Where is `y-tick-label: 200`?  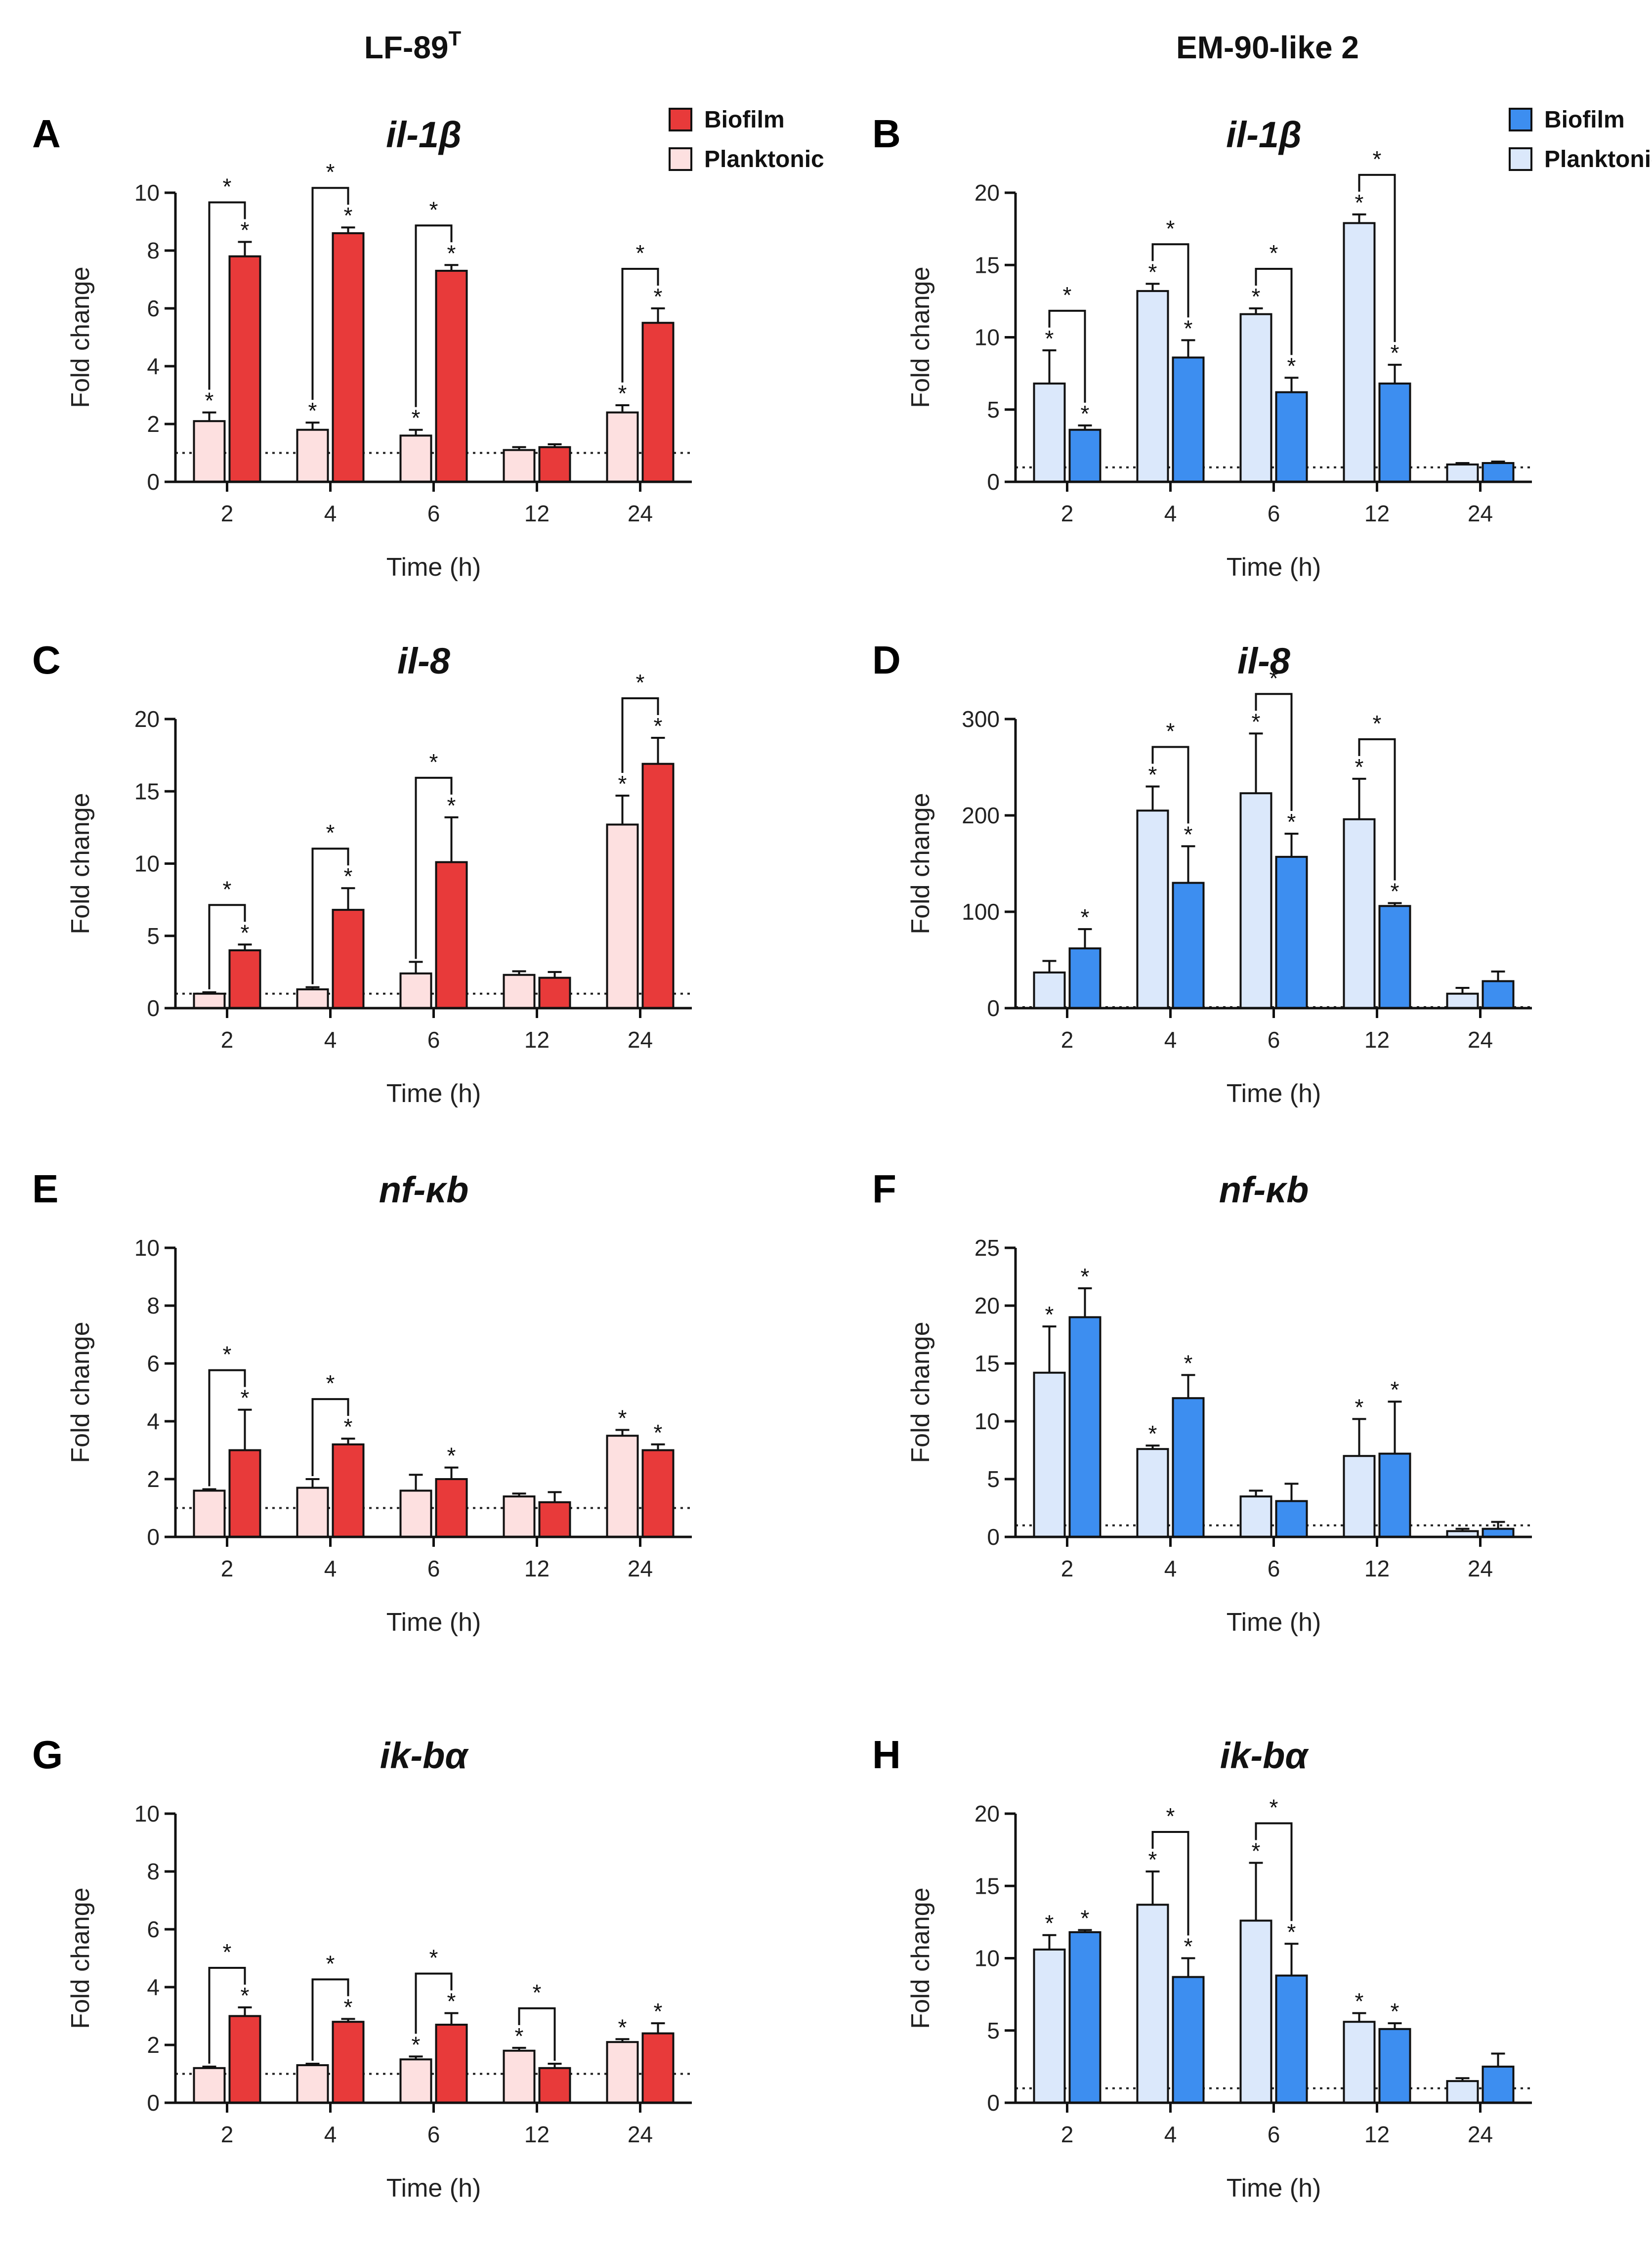 y-tick-label: 200 is located at coordinates (981, 815).